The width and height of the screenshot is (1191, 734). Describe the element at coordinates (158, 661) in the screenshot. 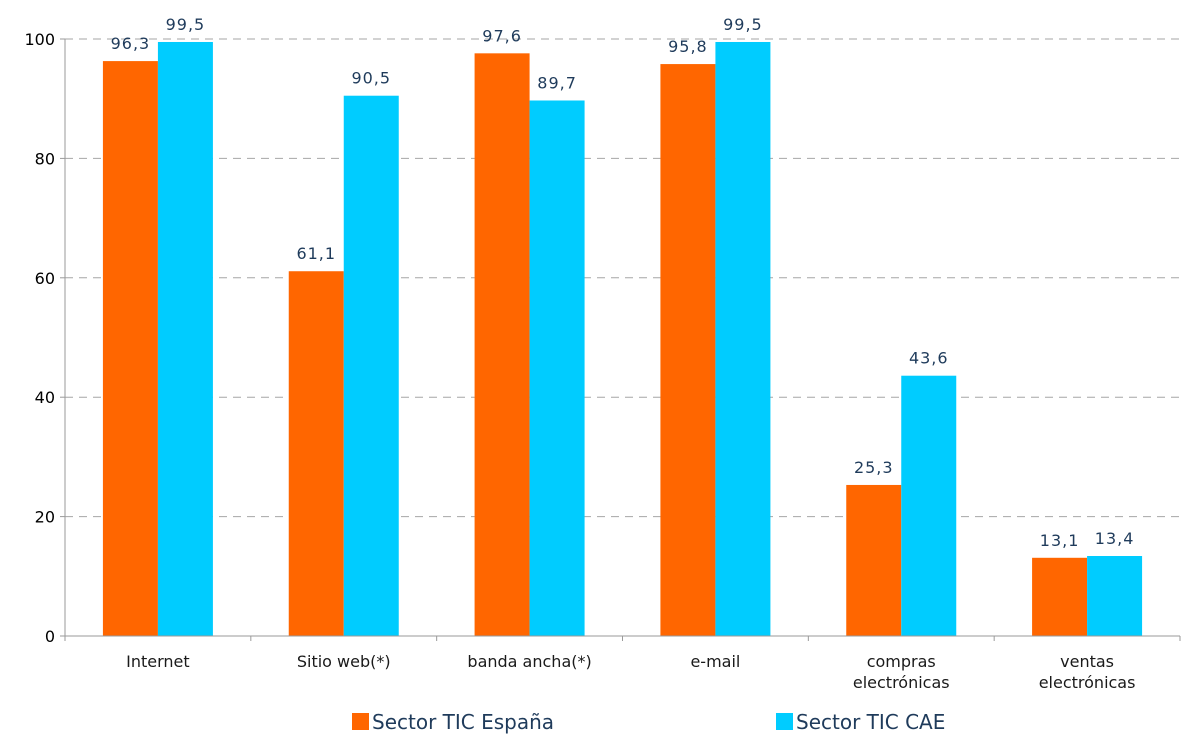

I see `x-tick-label: Internet` at that location.